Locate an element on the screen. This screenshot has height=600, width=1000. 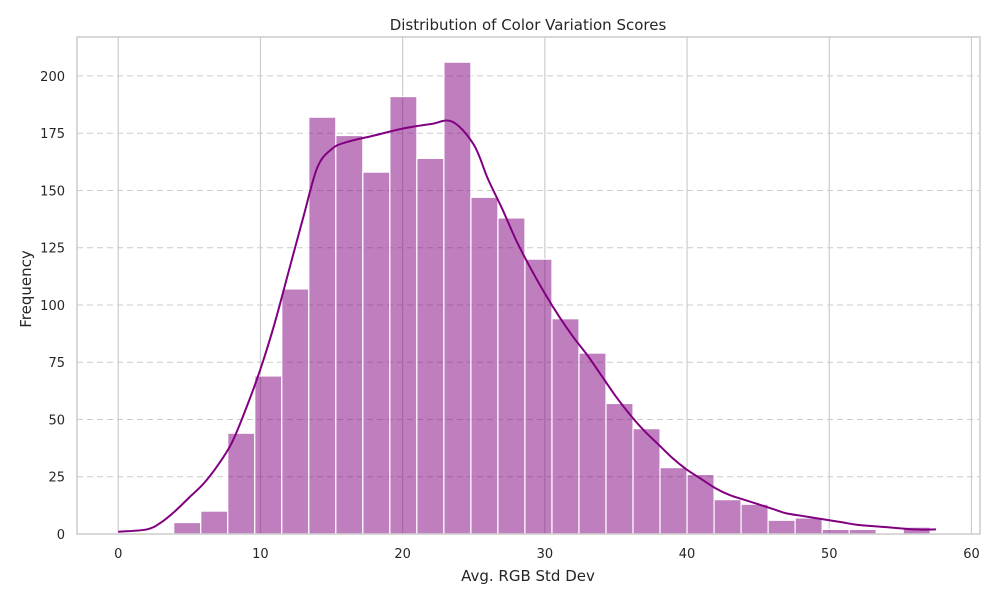
x-axis-ticks: 0 10 20 30 40 50 60 is located at coordinates (547, 554).